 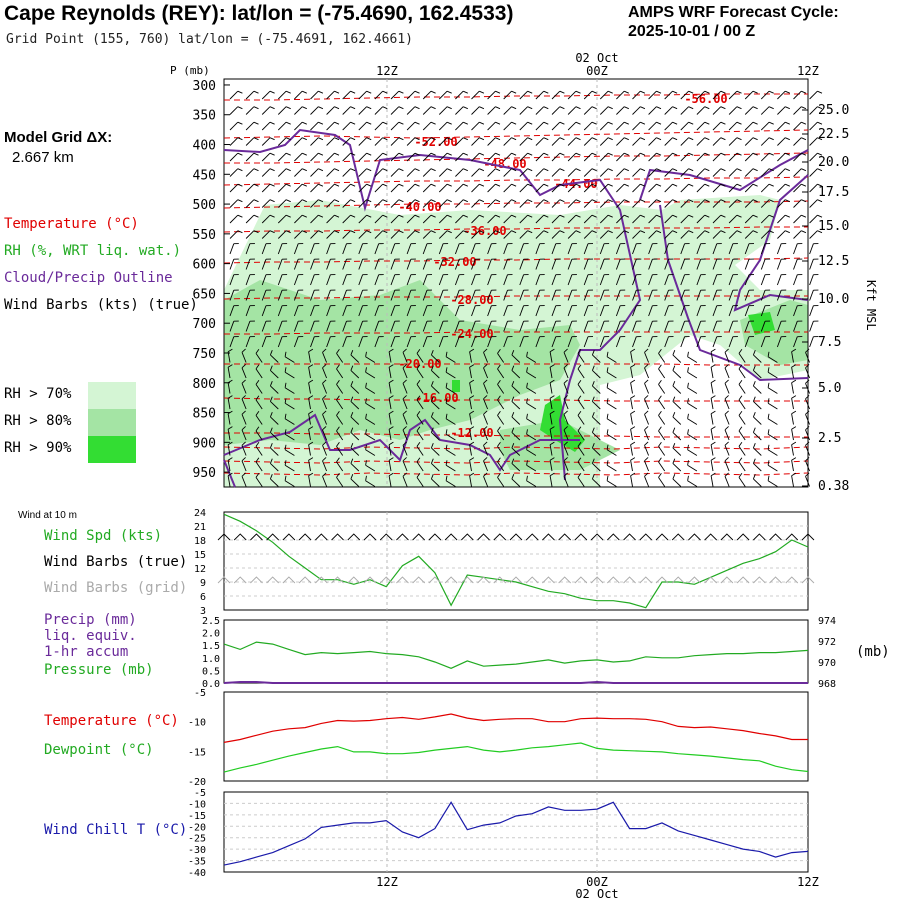 What do you see at coordinates (564, 537) in the screenshot?
I see `wind-barb-true` at bounding box center [564, 537].